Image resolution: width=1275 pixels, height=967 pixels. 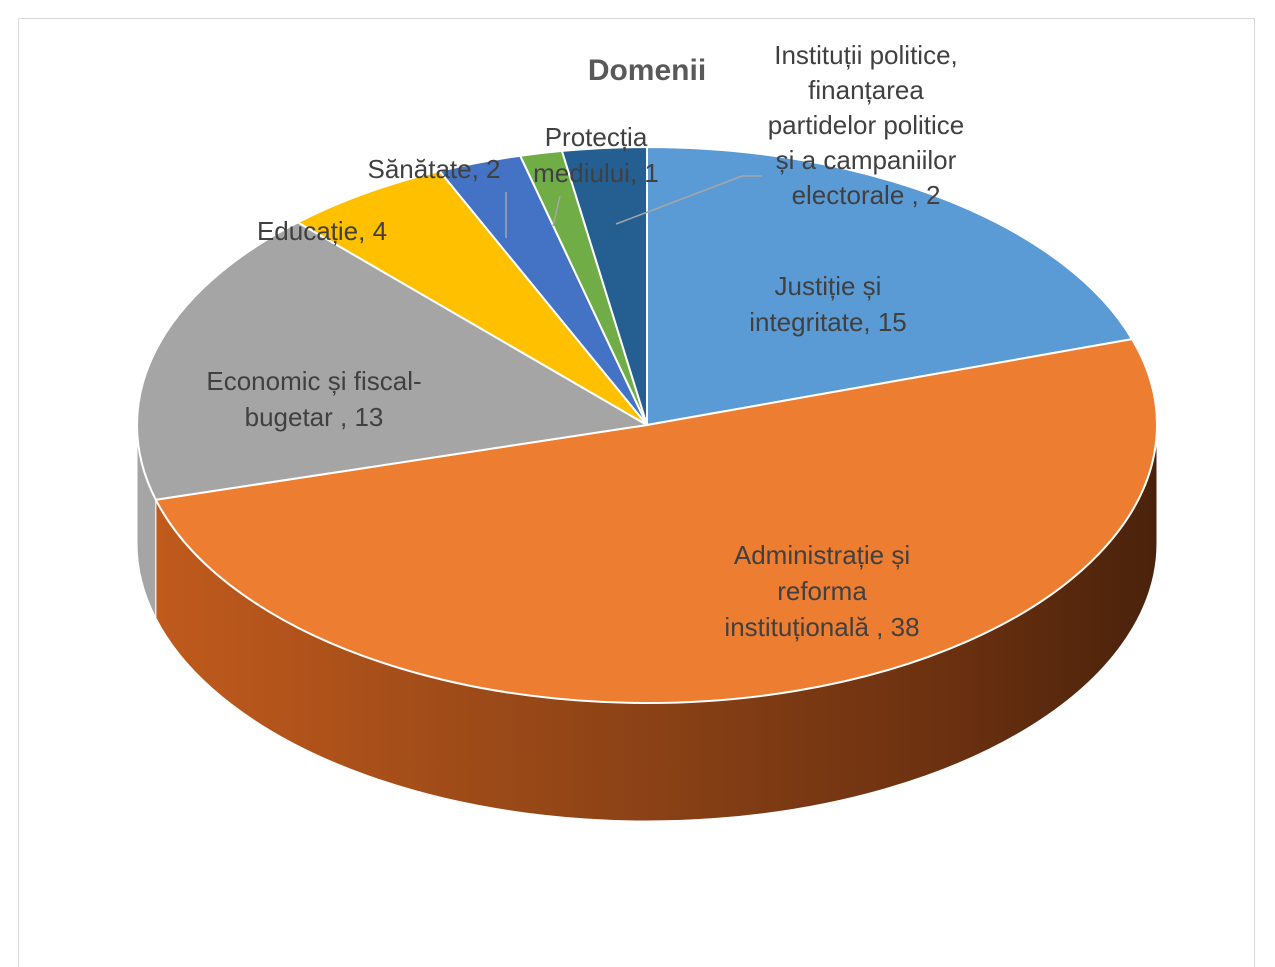 I want to click on pie-slice-institutii-politice-finantarea-partidelor-politice-si-a-campaniilor-electorale, so click(x=604, y=286).